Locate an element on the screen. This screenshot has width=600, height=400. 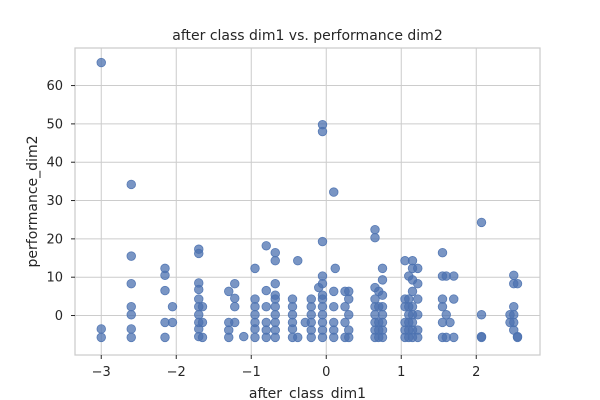
chart-title: after class dim1 vs. performance dim2 is located at coordinates (307, 36).